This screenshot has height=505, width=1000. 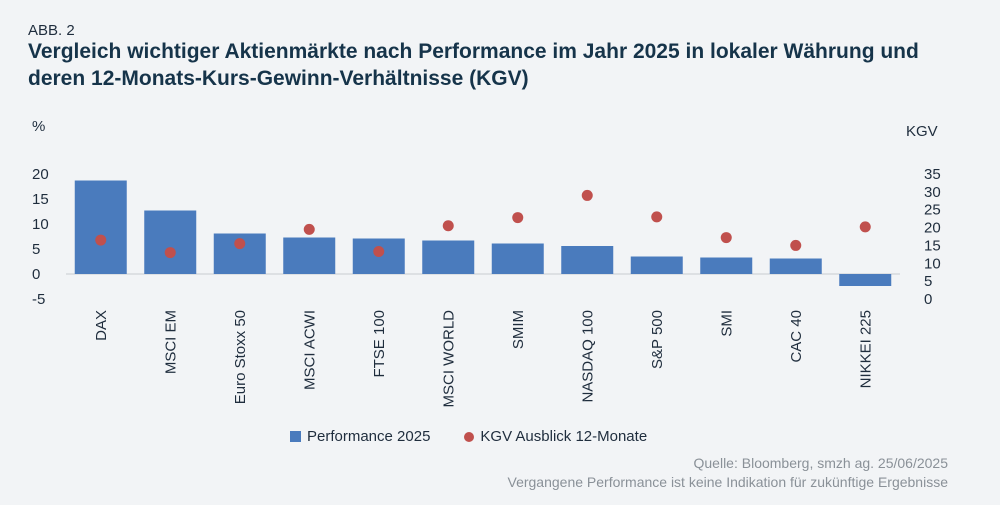 I want to click on category-label: Euro Stoxx 50, so click(x=240, y=357).